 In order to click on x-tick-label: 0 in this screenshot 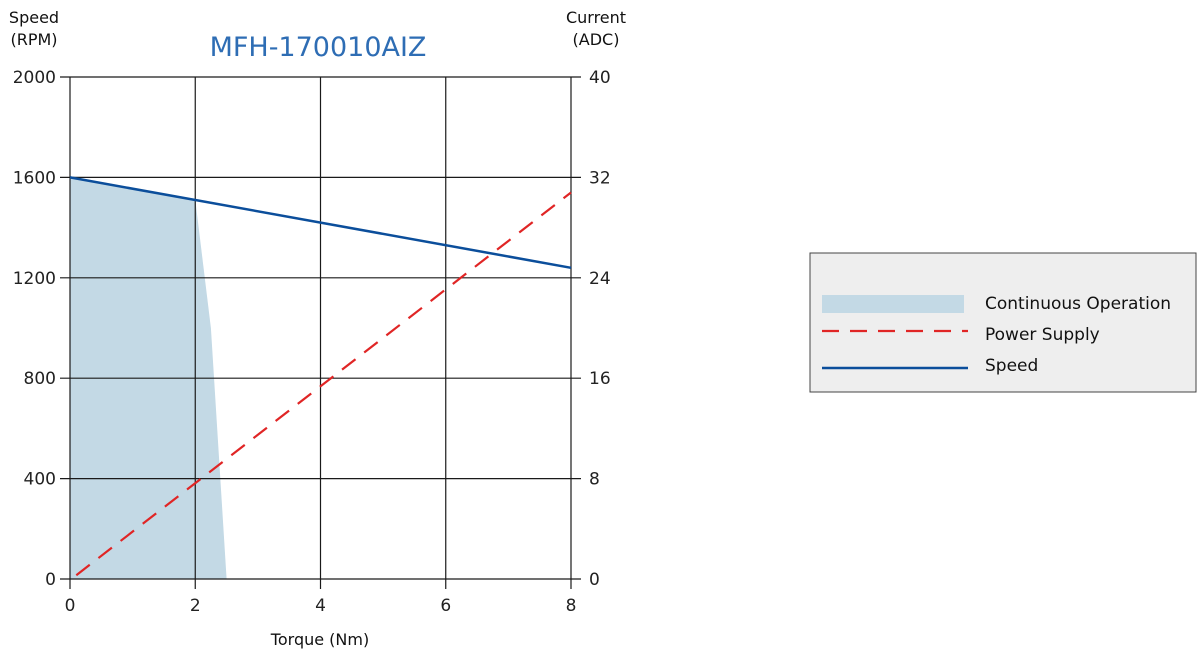, I will do `click(70, 606)`.